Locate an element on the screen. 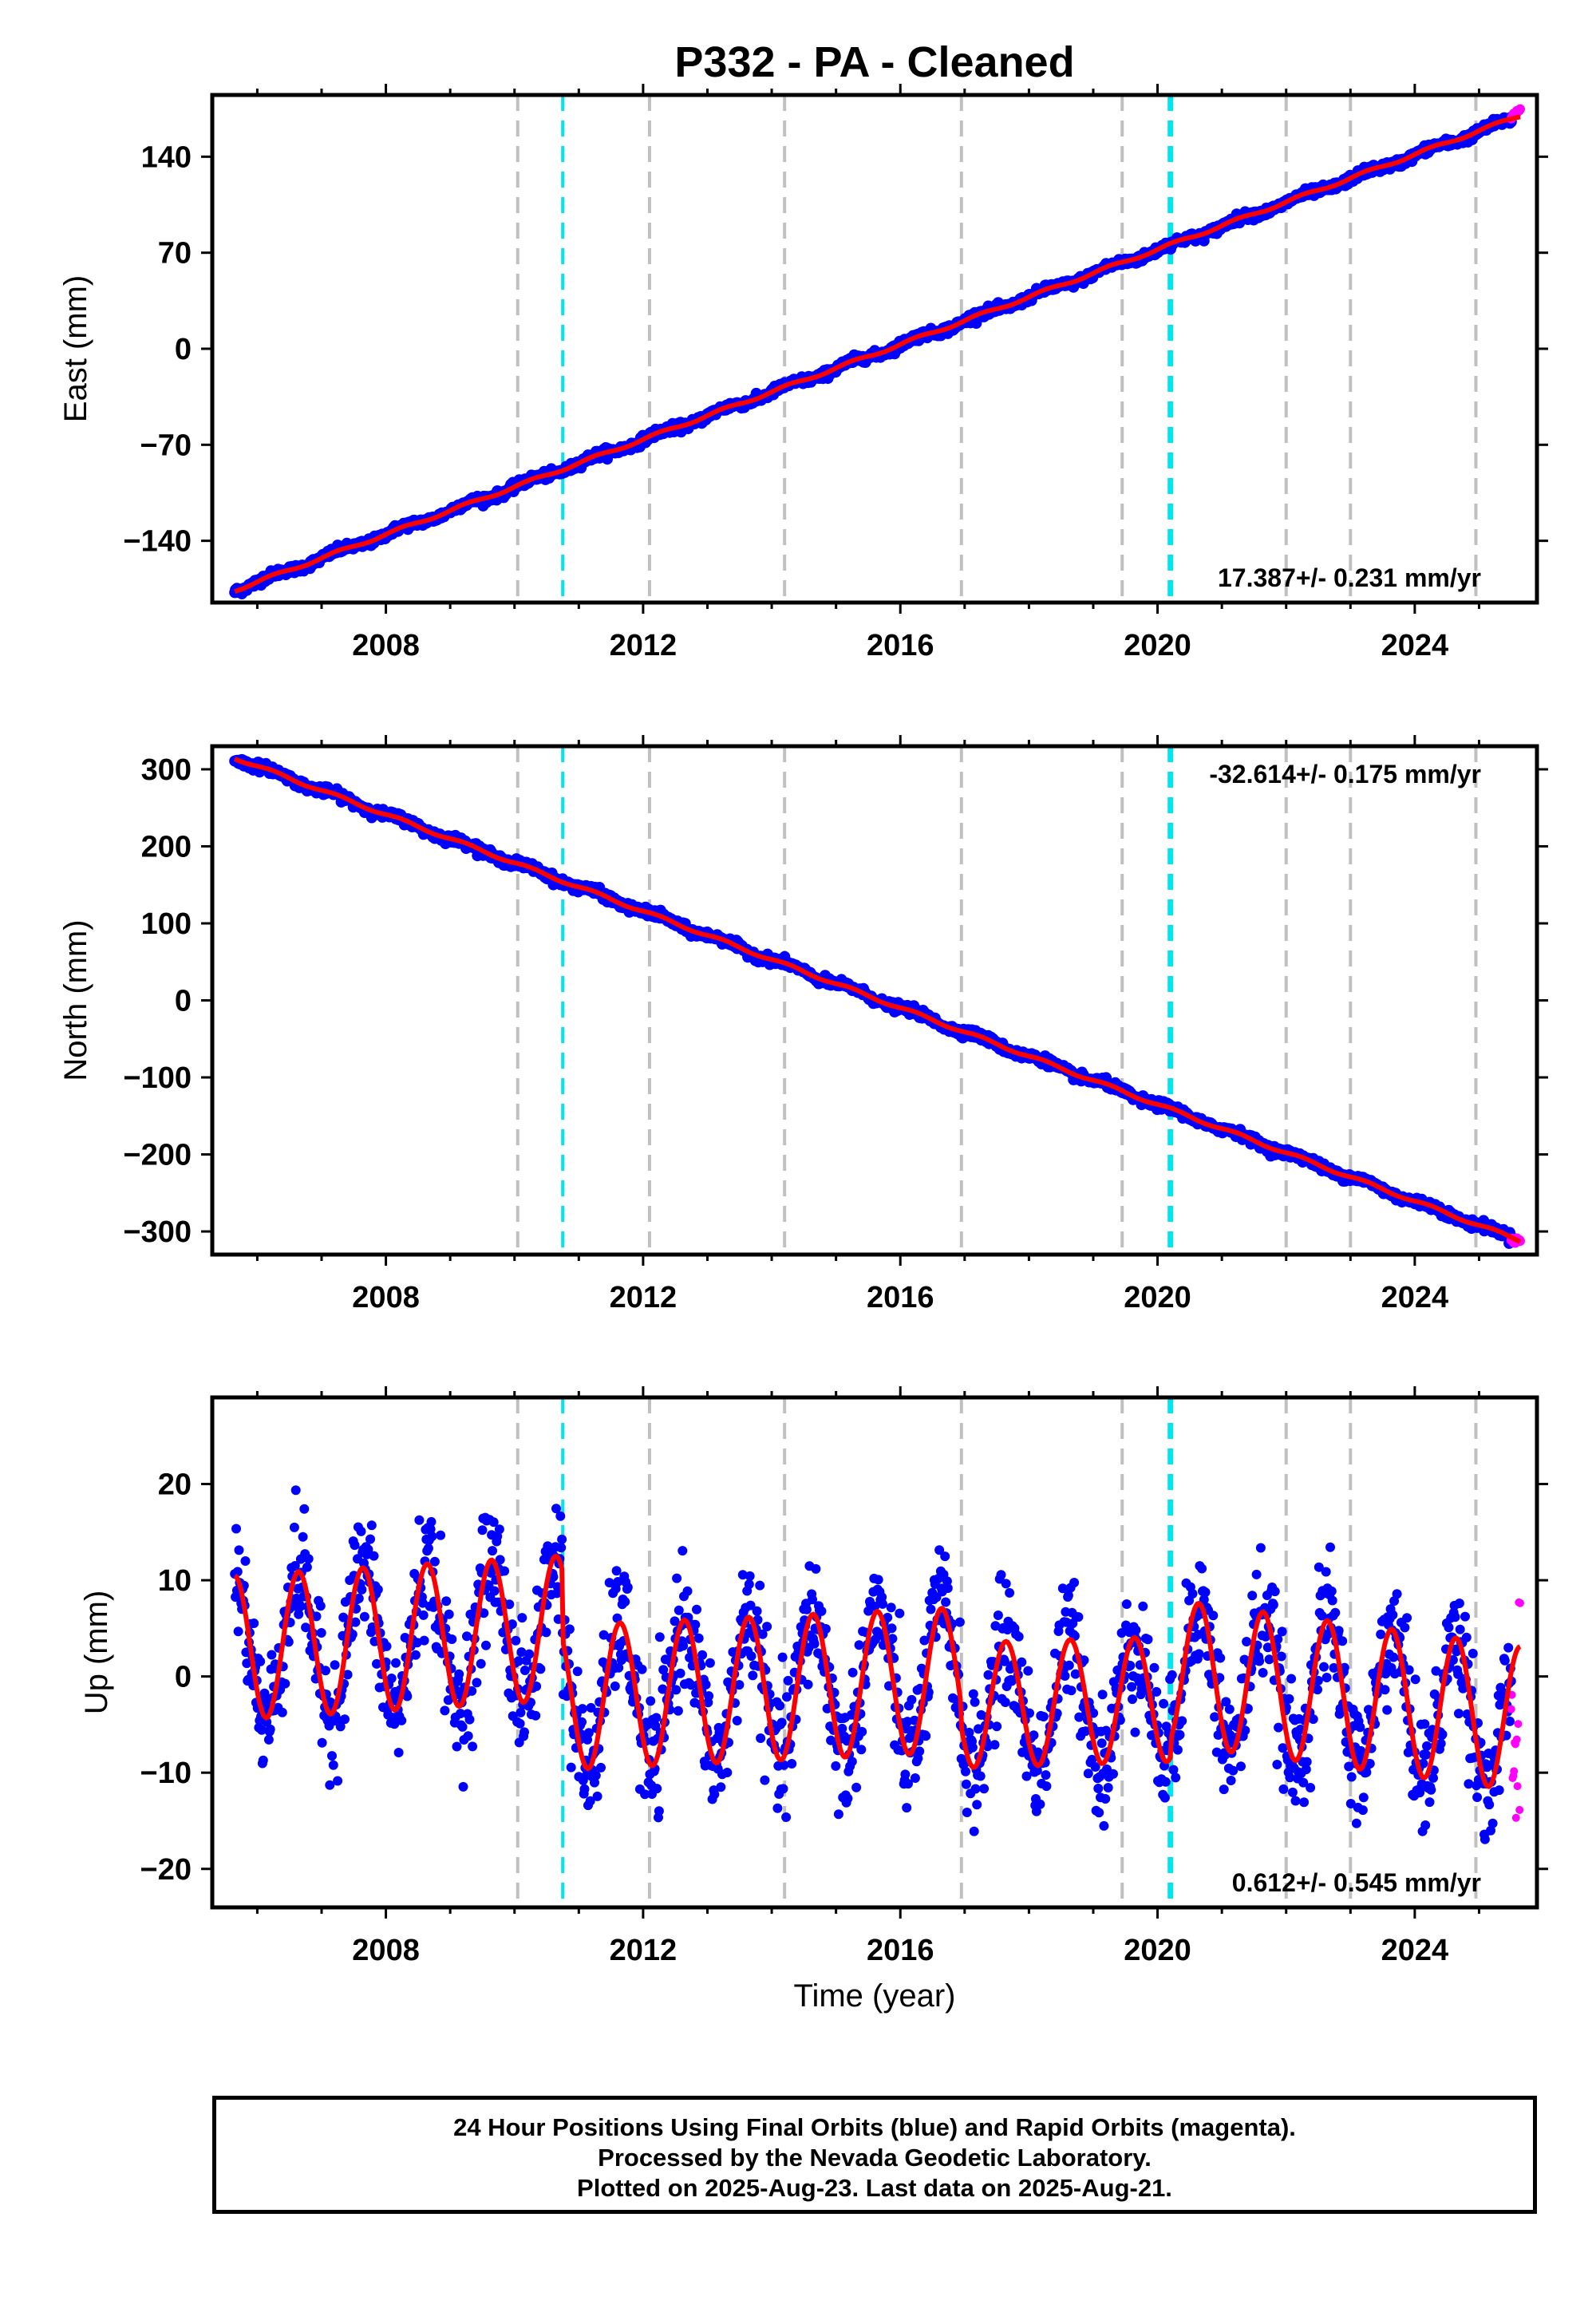 Image resolution: width=1596 pixels, height=2316 pixels. data-point-rapid is located at coordinates (1520, 109).